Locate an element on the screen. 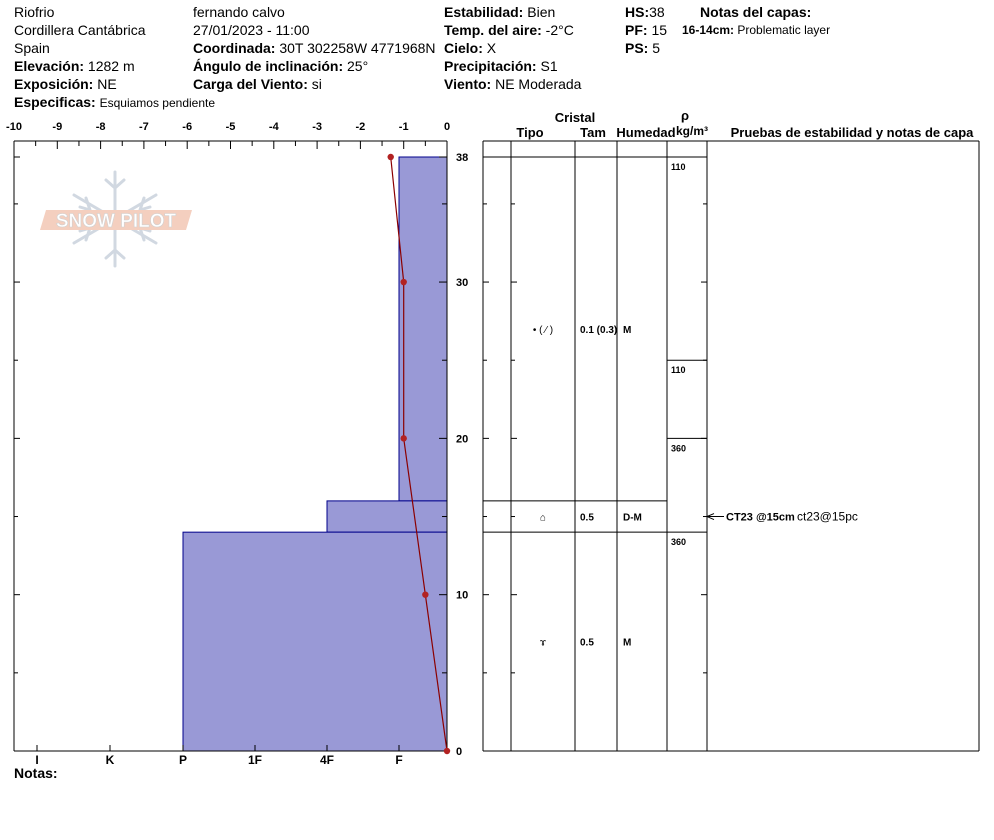  logo-text: SNOW PILOT is located at coordinates (116, 221).